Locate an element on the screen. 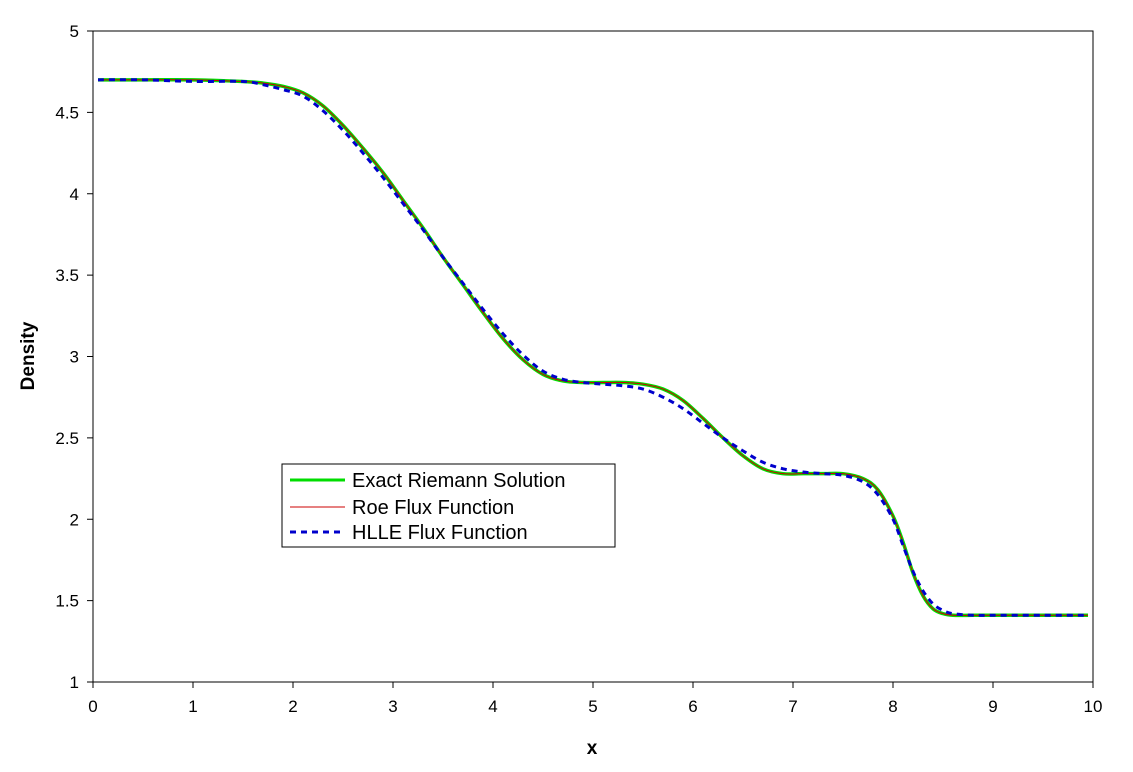  x-tick-label: 0 is located at coordinates (92, 706).